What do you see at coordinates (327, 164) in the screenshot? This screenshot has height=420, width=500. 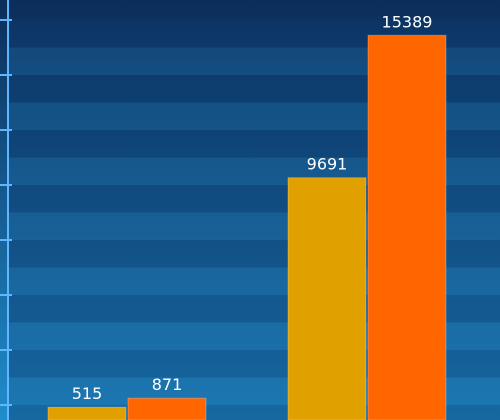 I see `data-label-series-1-category-2: 9691` at bounding box center [327, 164].